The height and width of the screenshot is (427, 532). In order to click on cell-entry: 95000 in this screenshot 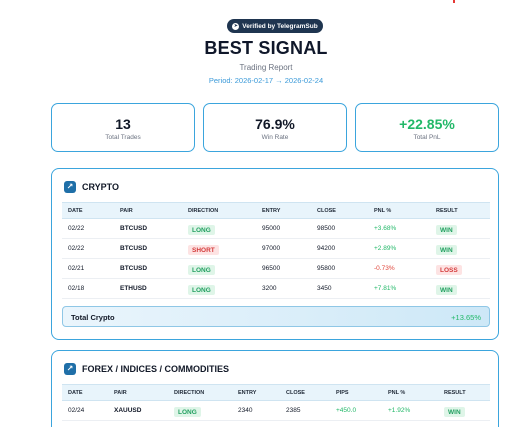, I will do `click(271, 228)`.